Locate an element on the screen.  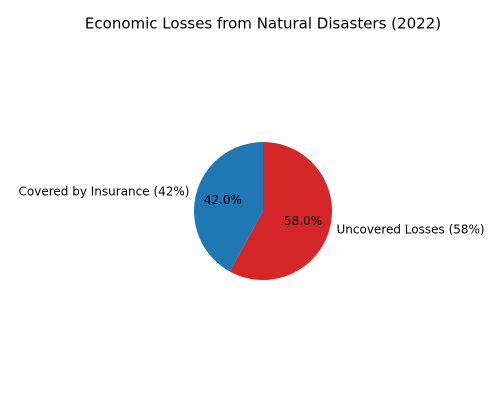
slice-label: Uncovered Losses (58%) is located at coordinates (411, 229).